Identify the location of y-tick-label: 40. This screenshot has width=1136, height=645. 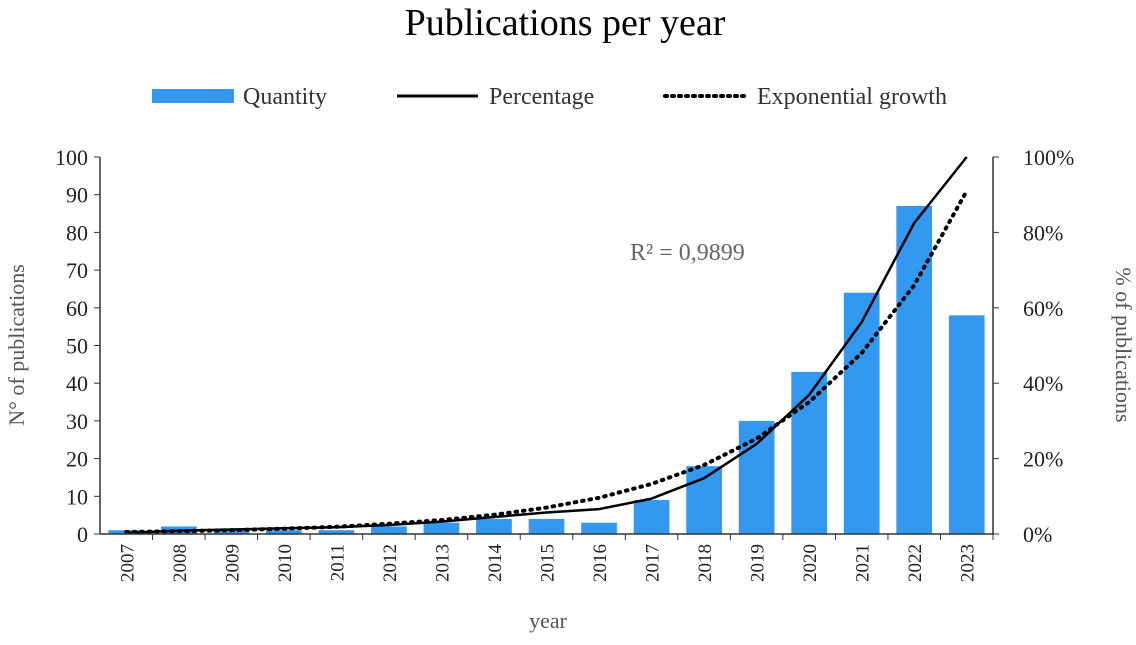
(77, 383).